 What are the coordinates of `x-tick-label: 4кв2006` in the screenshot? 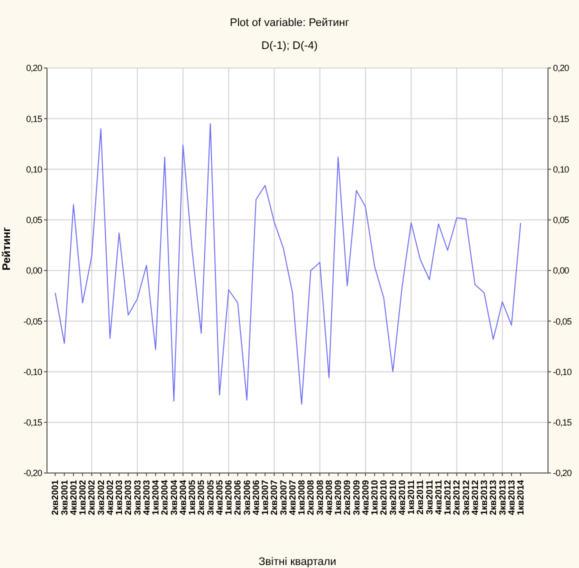 It's located at (255, 498).